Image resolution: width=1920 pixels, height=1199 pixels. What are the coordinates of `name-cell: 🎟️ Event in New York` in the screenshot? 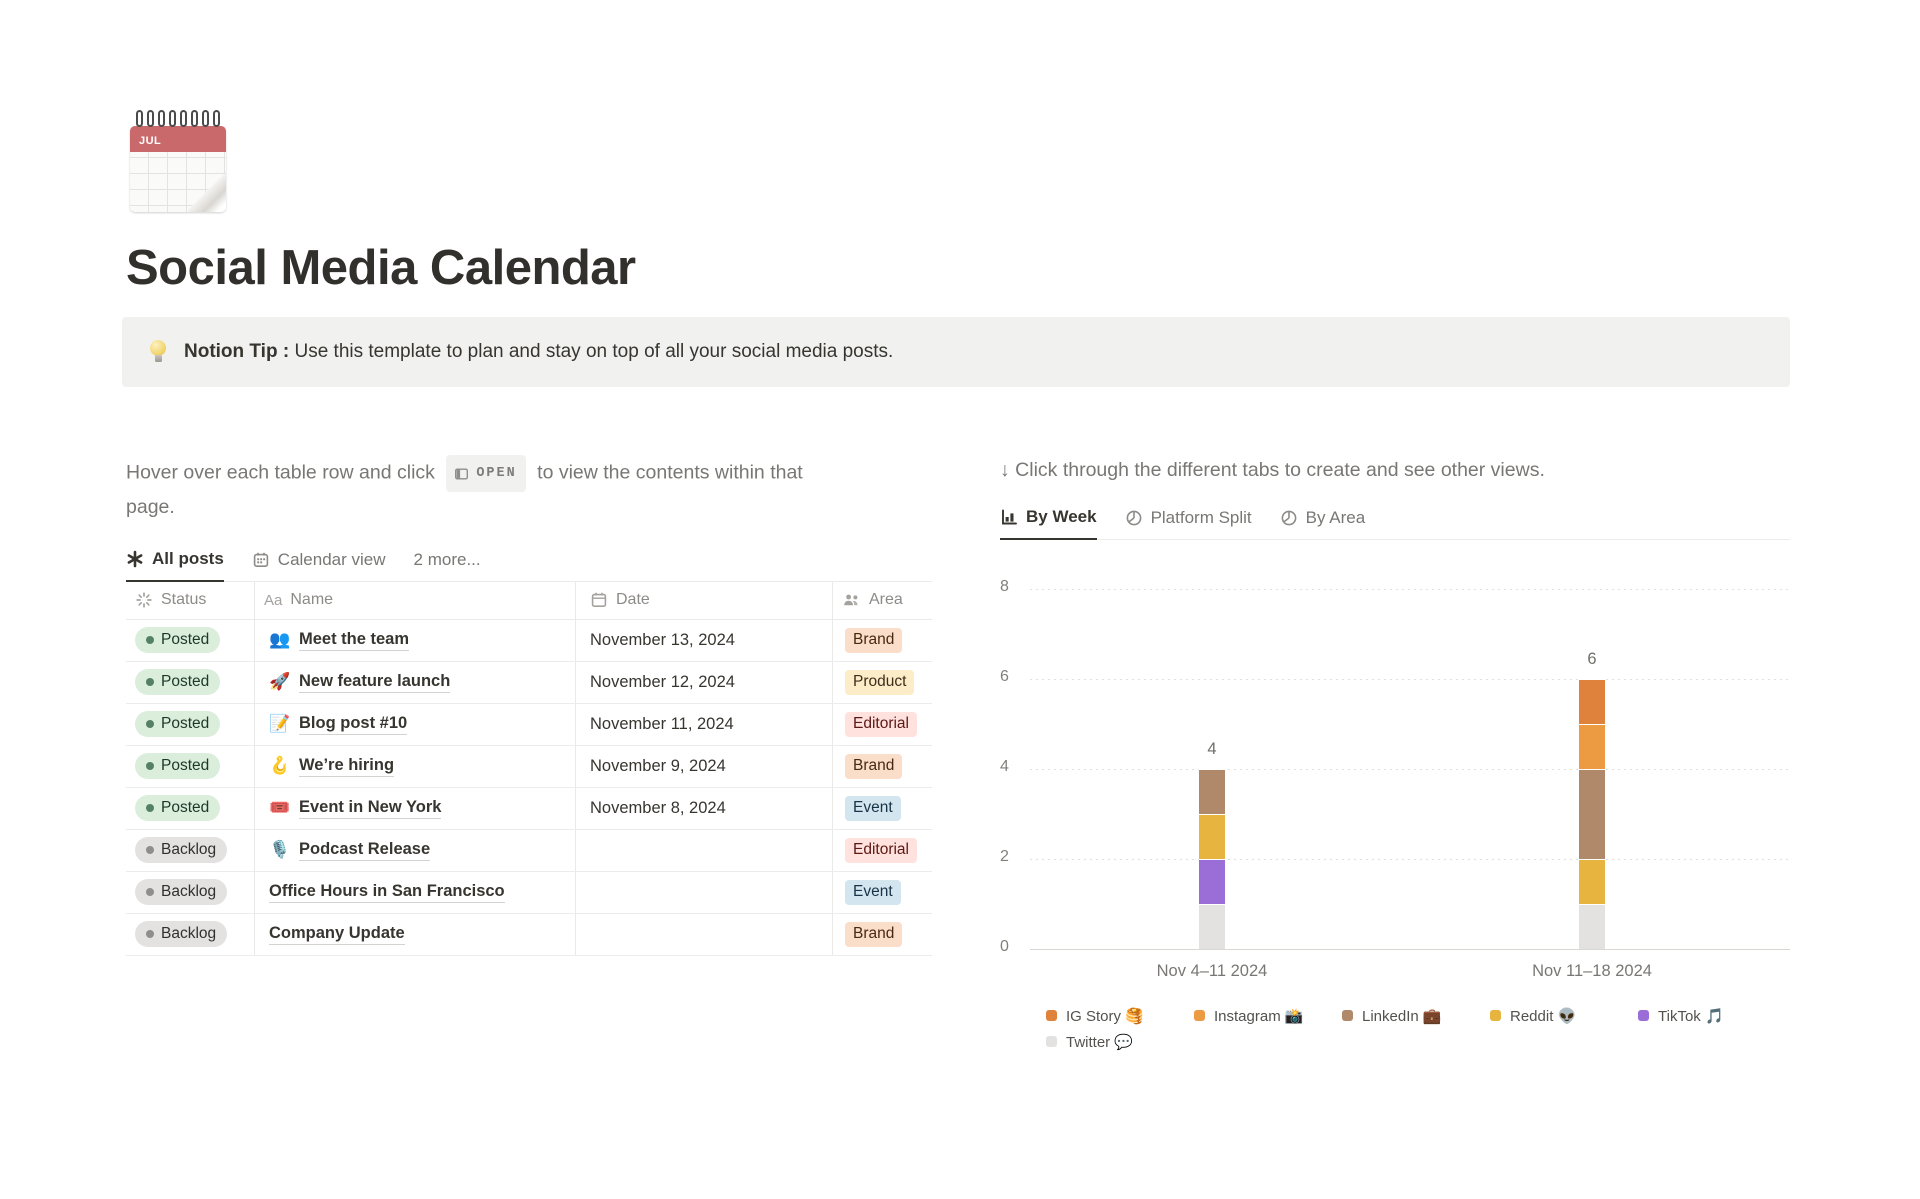 It's located at (415, 808).